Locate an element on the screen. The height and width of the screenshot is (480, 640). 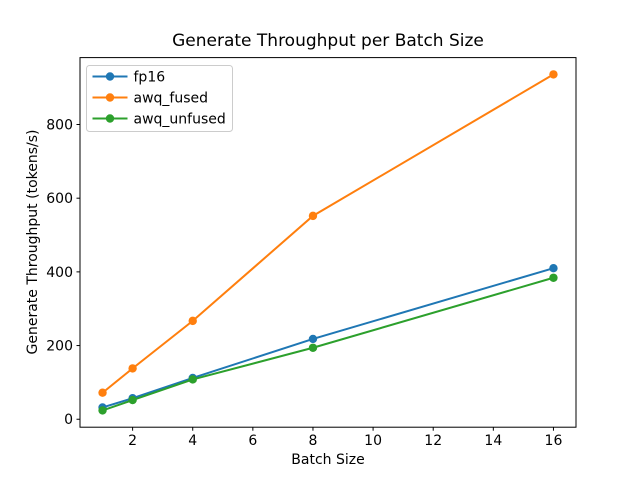
marker-awq_fused-b8 is located at coordinates (313, 216).